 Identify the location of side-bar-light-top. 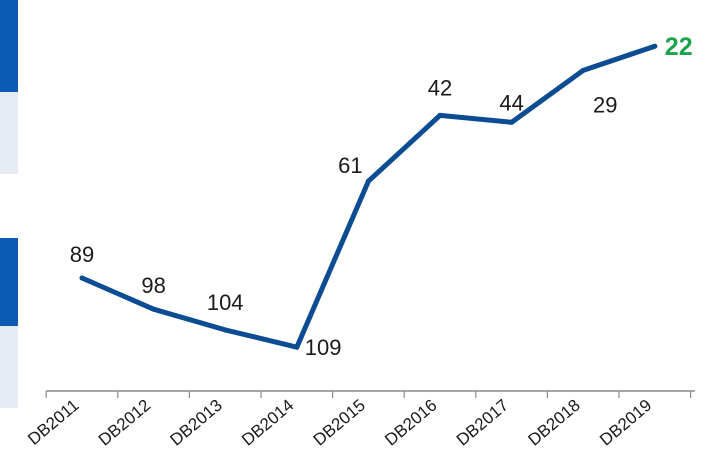
(9, 133).